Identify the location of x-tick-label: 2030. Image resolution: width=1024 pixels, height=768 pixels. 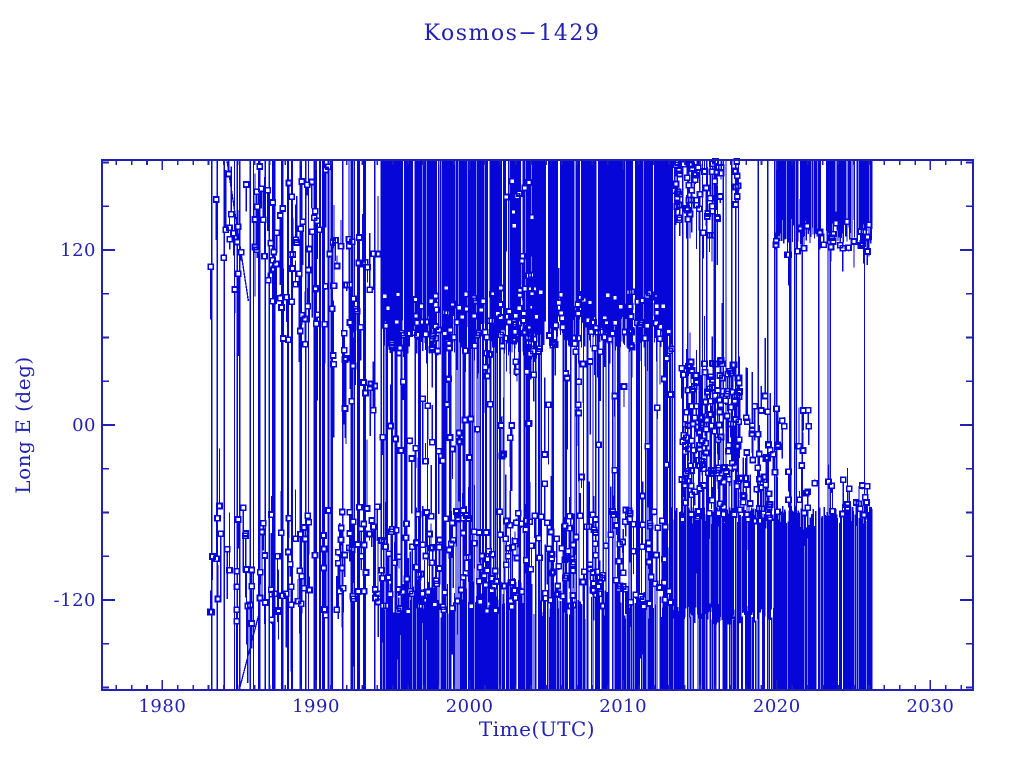
(930, 706).